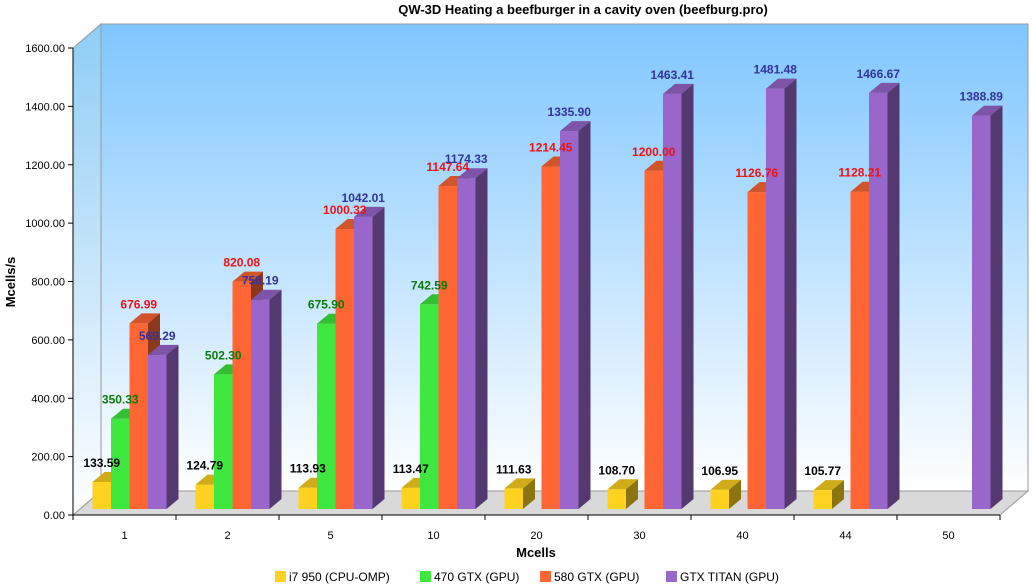 This screenshot has width=1033, height=587. I want to click on data-label: 1042.01, so click(364, 198).